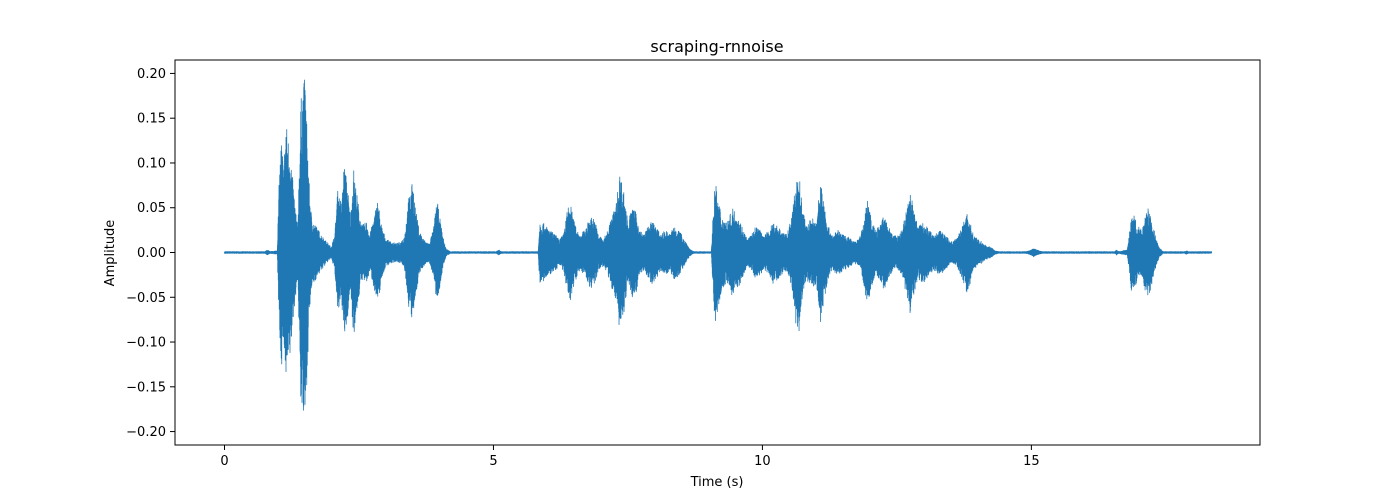 This screenshot has width=1400, height=500. I want to click on x-tick-label: 10, so click(762, 461).